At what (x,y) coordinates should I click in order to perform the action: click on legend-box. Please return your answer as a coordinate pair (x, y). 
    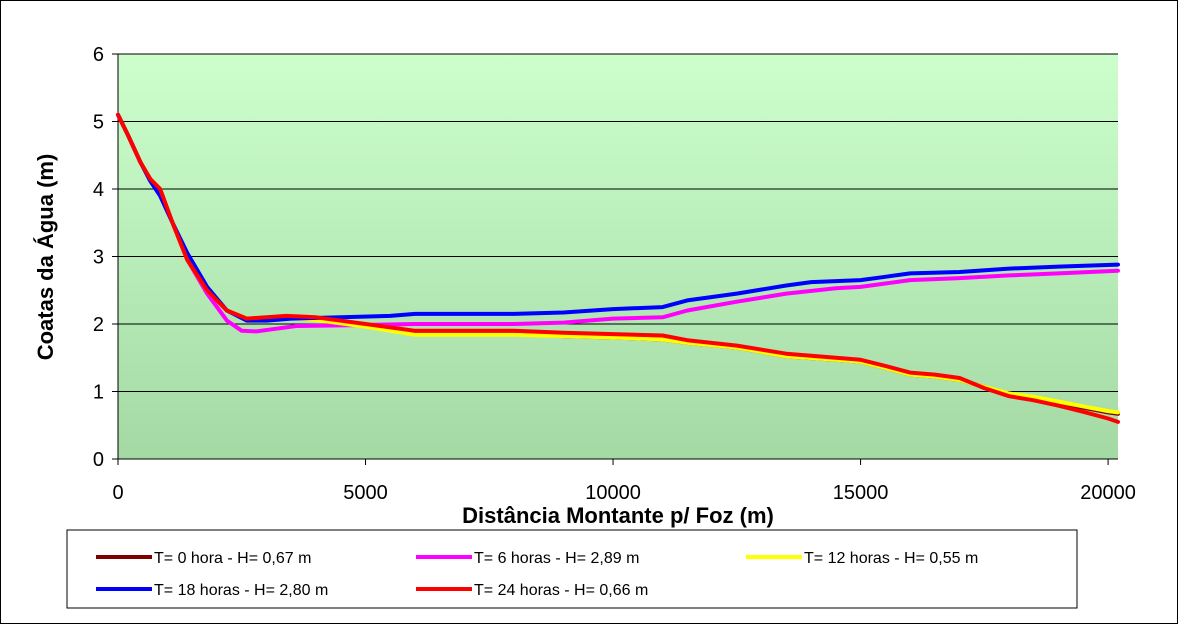
    Looking at the image, I should click on (572, 569).